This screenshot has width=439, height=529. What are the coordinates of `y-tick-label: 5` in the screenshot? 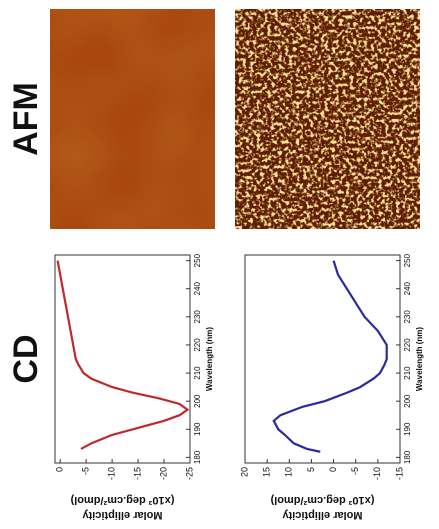 It's located at (311, 469).